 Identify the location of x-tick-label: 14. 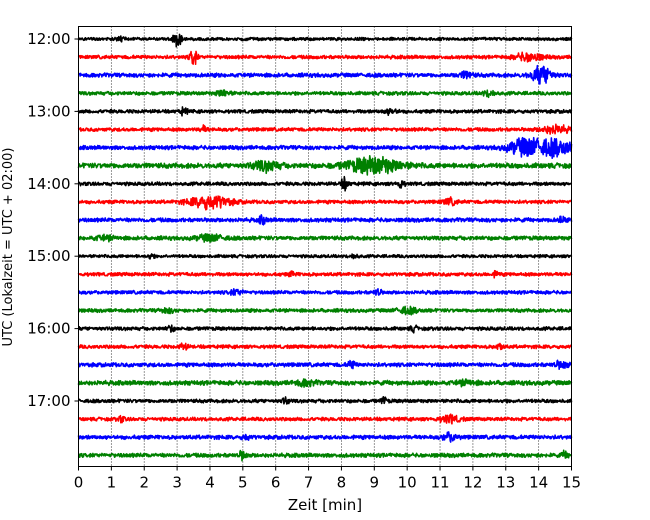
(538, 483).